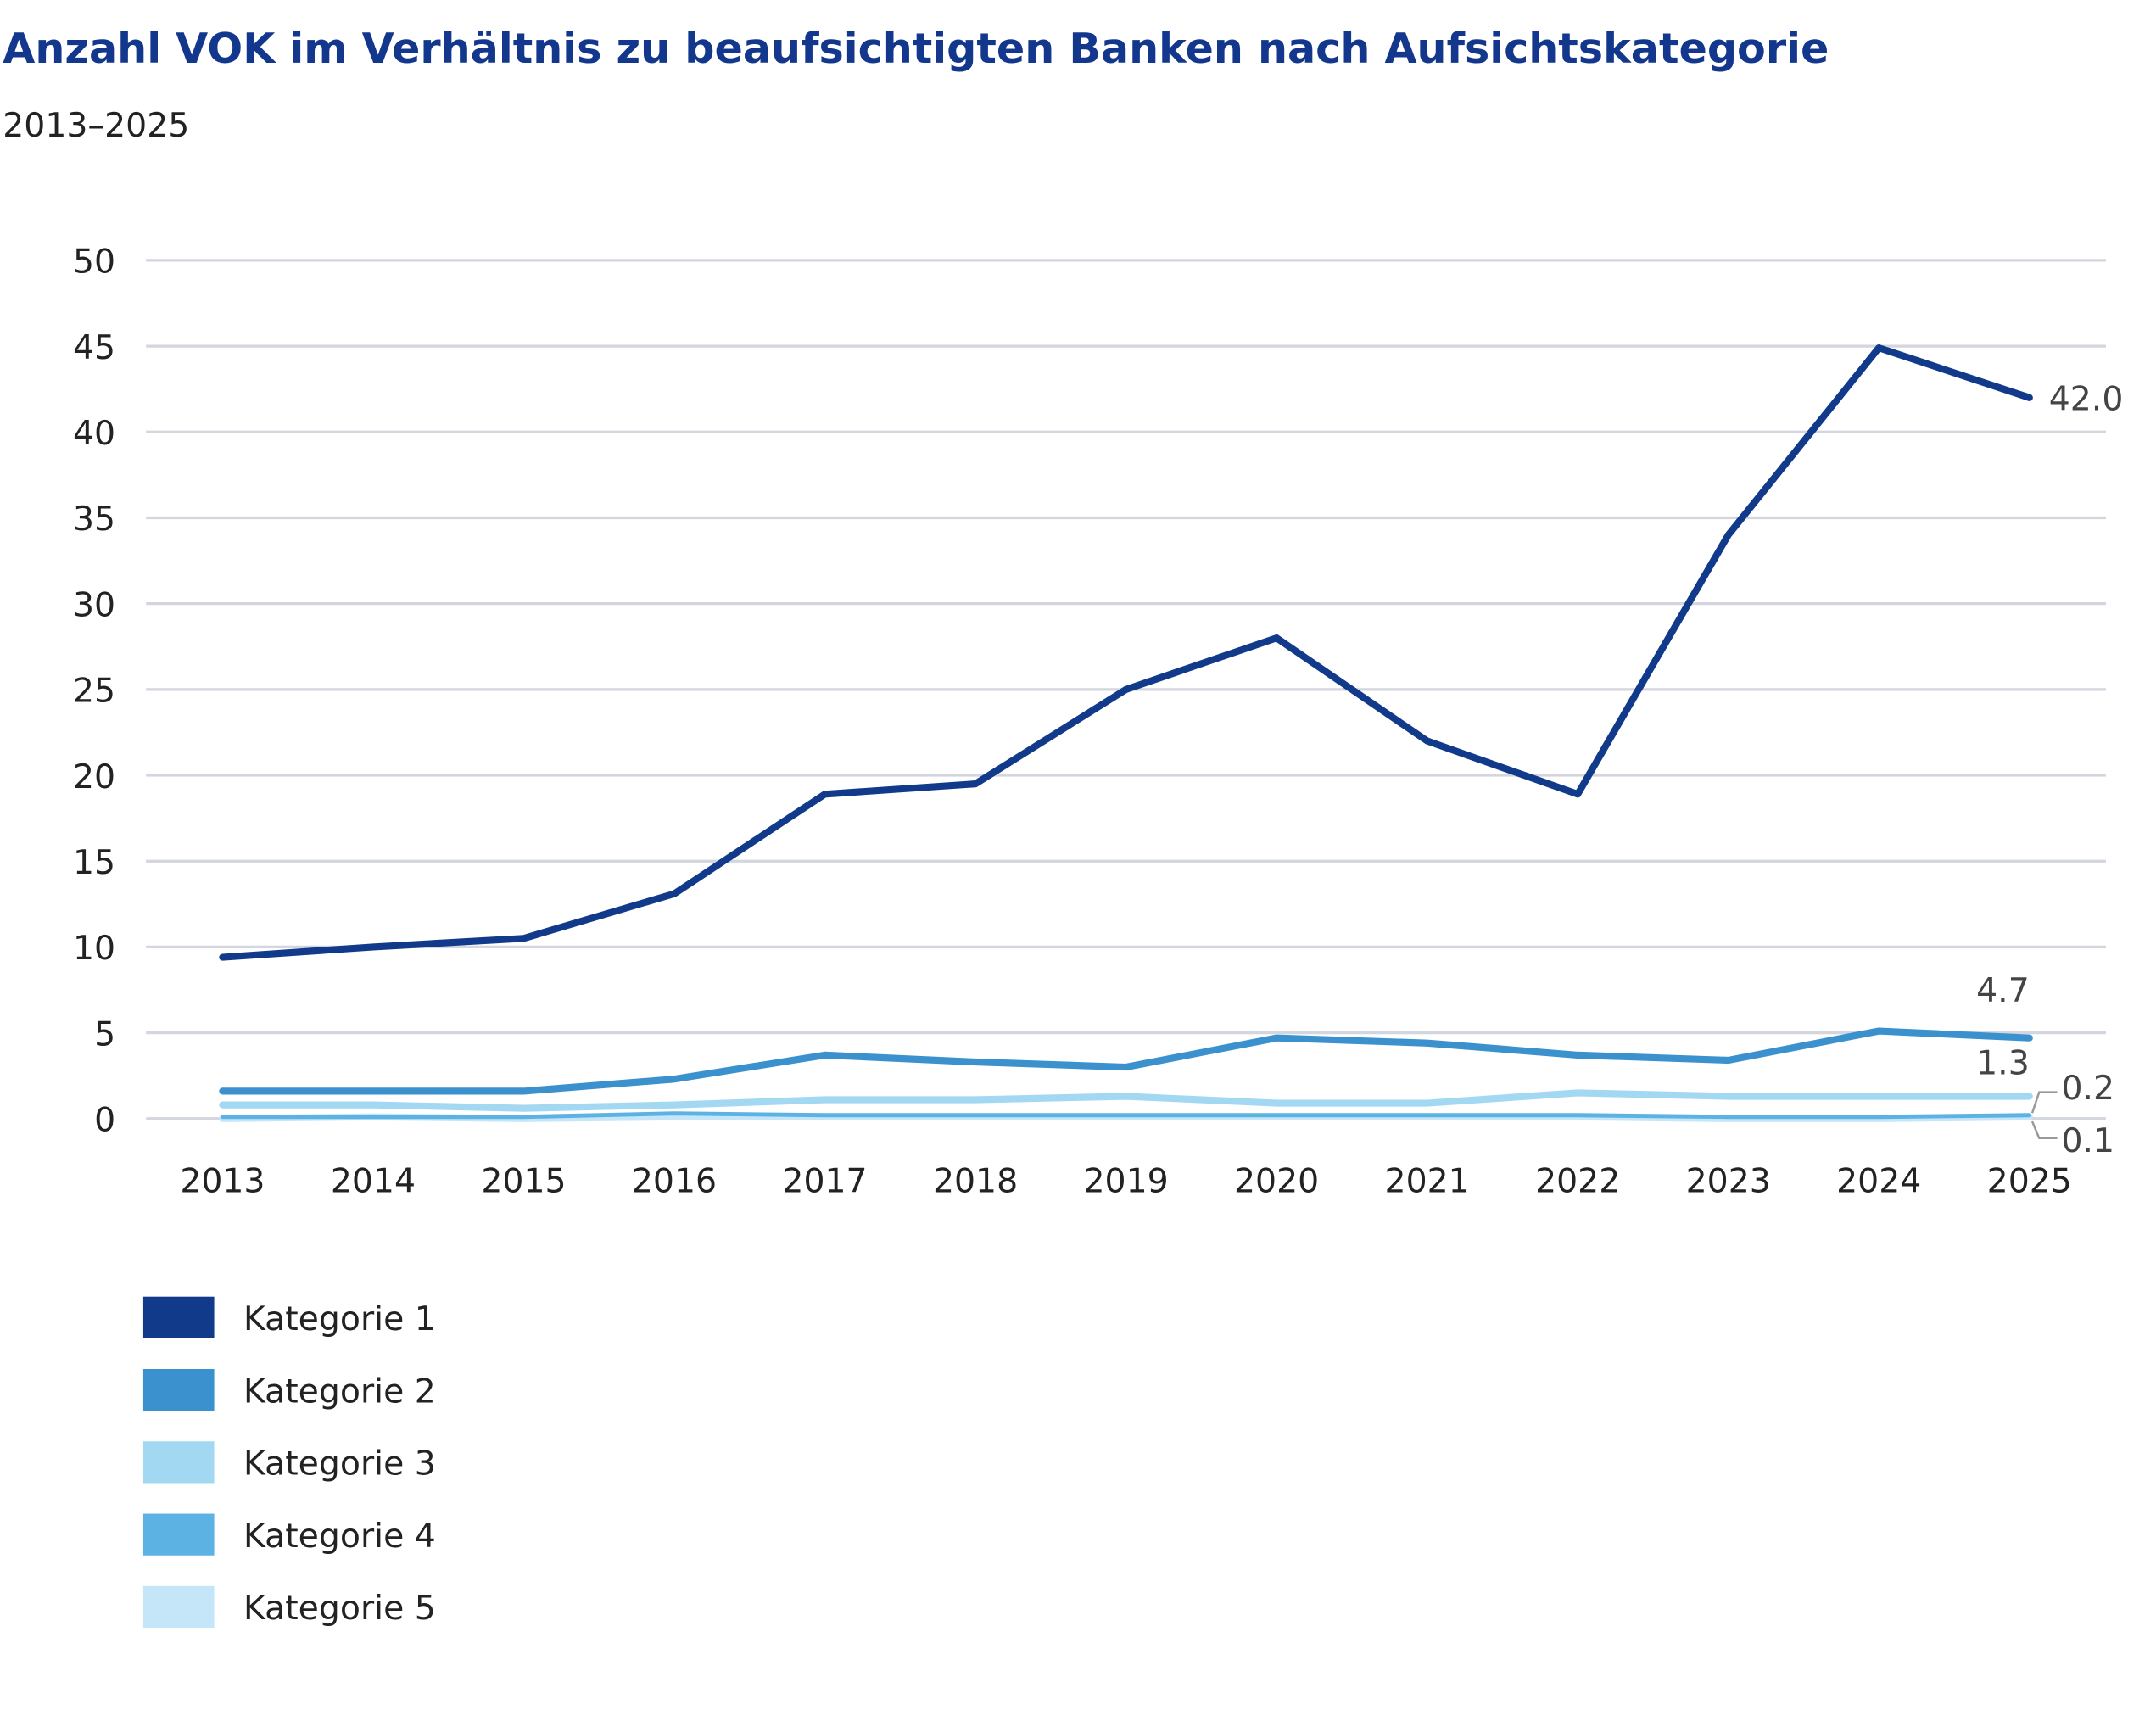 This screenshot has height=1710, width=2156. What do you see at coordinates (339, 1318) in the screenshot?
I see `legend-label: Kategorie 1` at bounding box center [339, 1318].